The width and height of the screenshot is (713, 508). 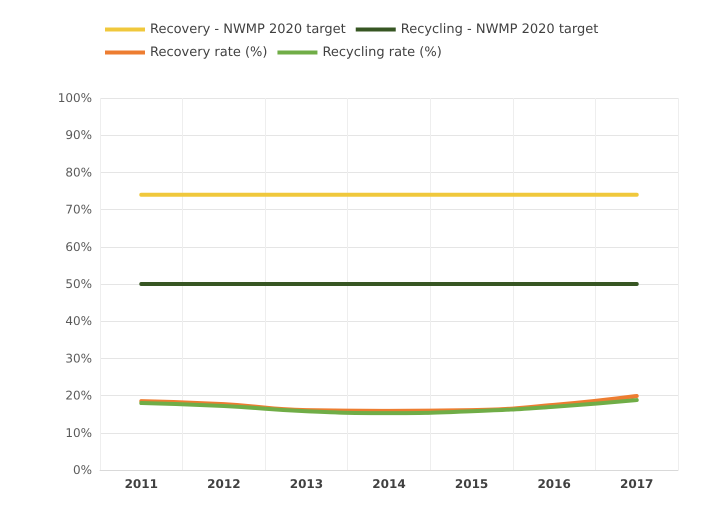 I want to click on x-tick-label: 2012, so click(x=224, y=484).